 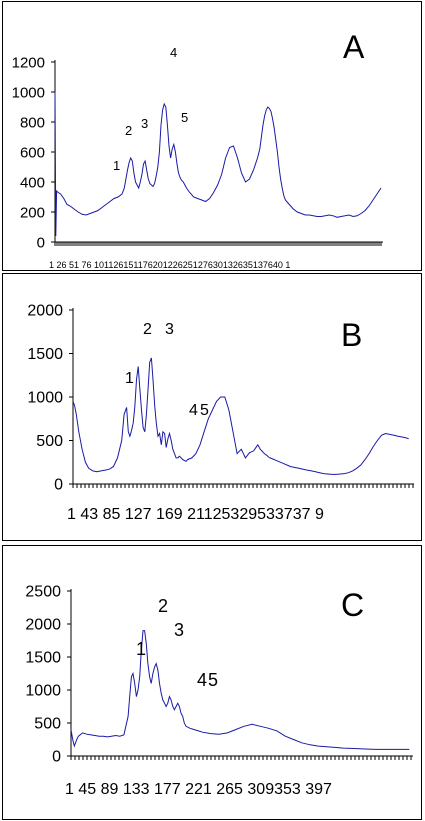 I want to click on y-tick-label: 1200, so click(x=28, y=62).